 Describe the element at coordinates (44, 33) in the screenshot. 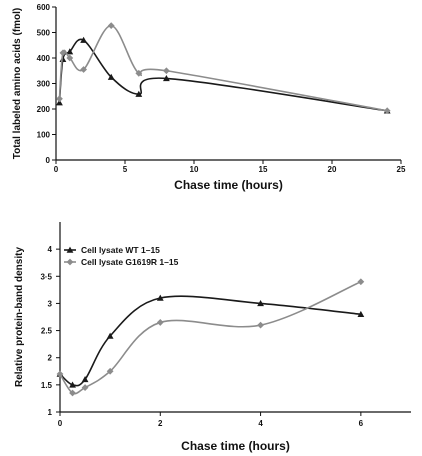

I see `y-tick-label: 500` at that location.